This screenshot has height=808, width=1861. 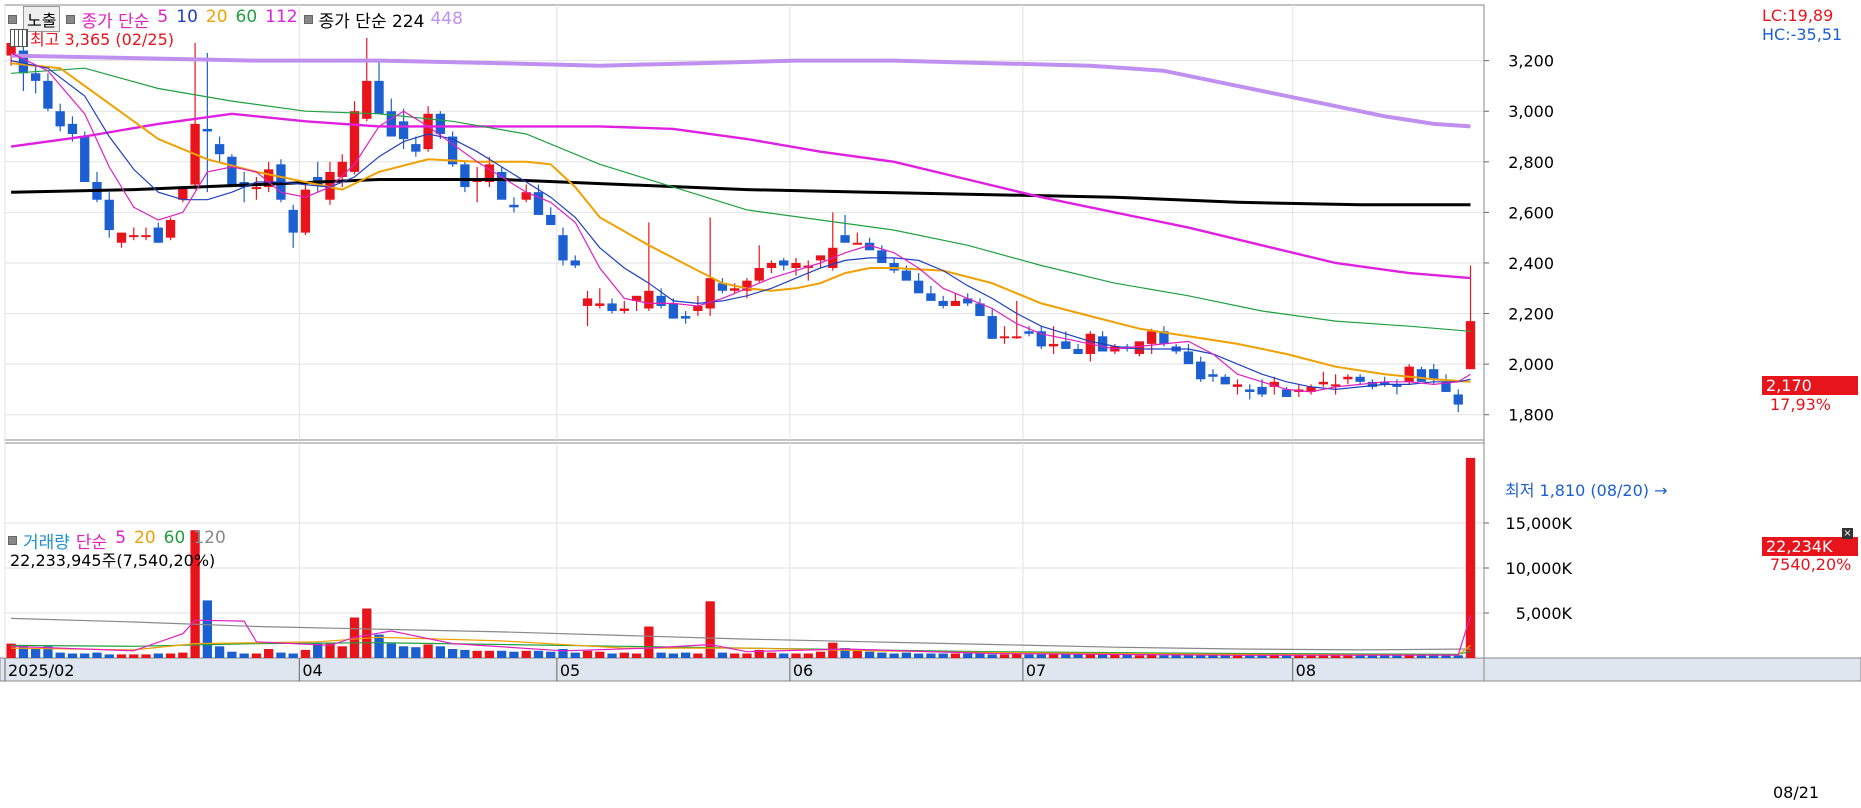 I want to click on ma-period-5: 5, so click(x=163, y=16).